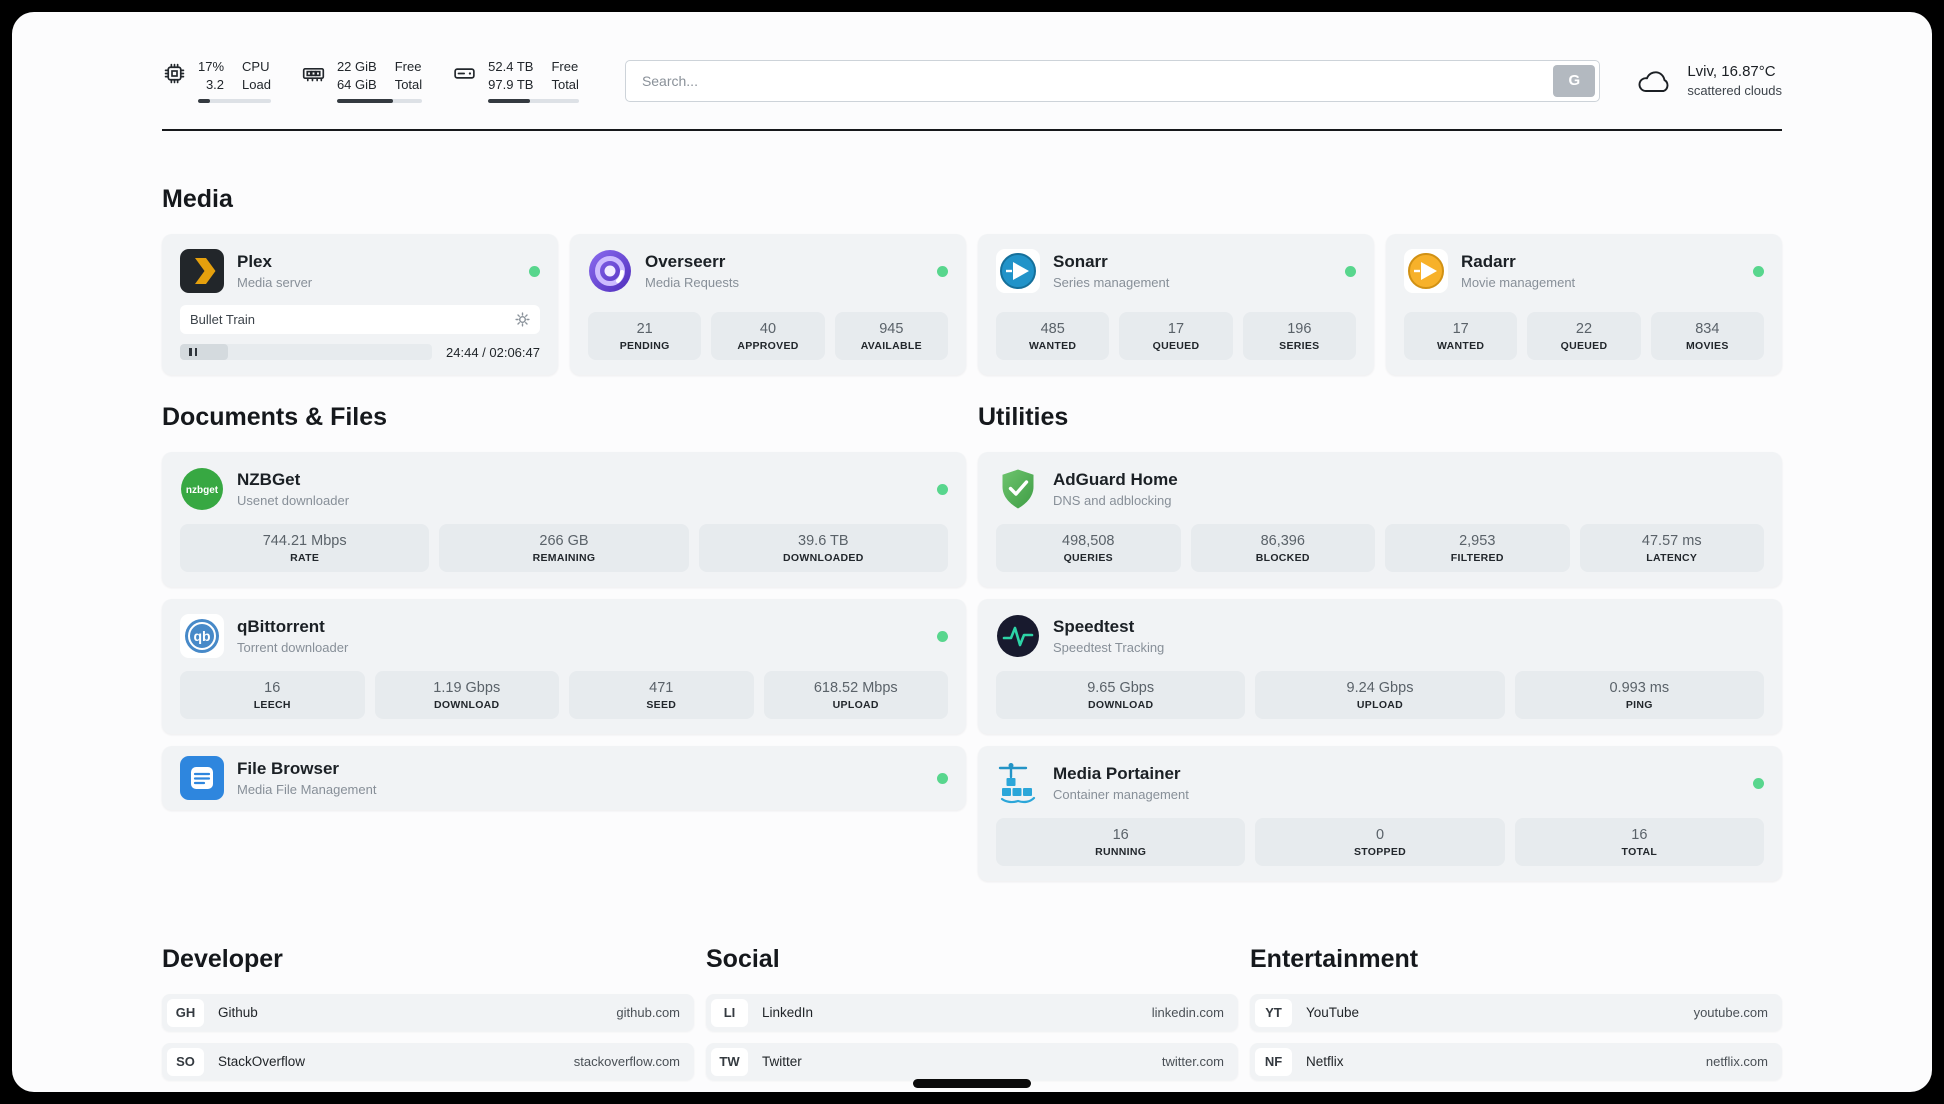 The width and height of the screenshot is (1944, 1104). Describe the element at coordinates (204, 352) in the screenshot. I see `playback-progress-fill` at that location.